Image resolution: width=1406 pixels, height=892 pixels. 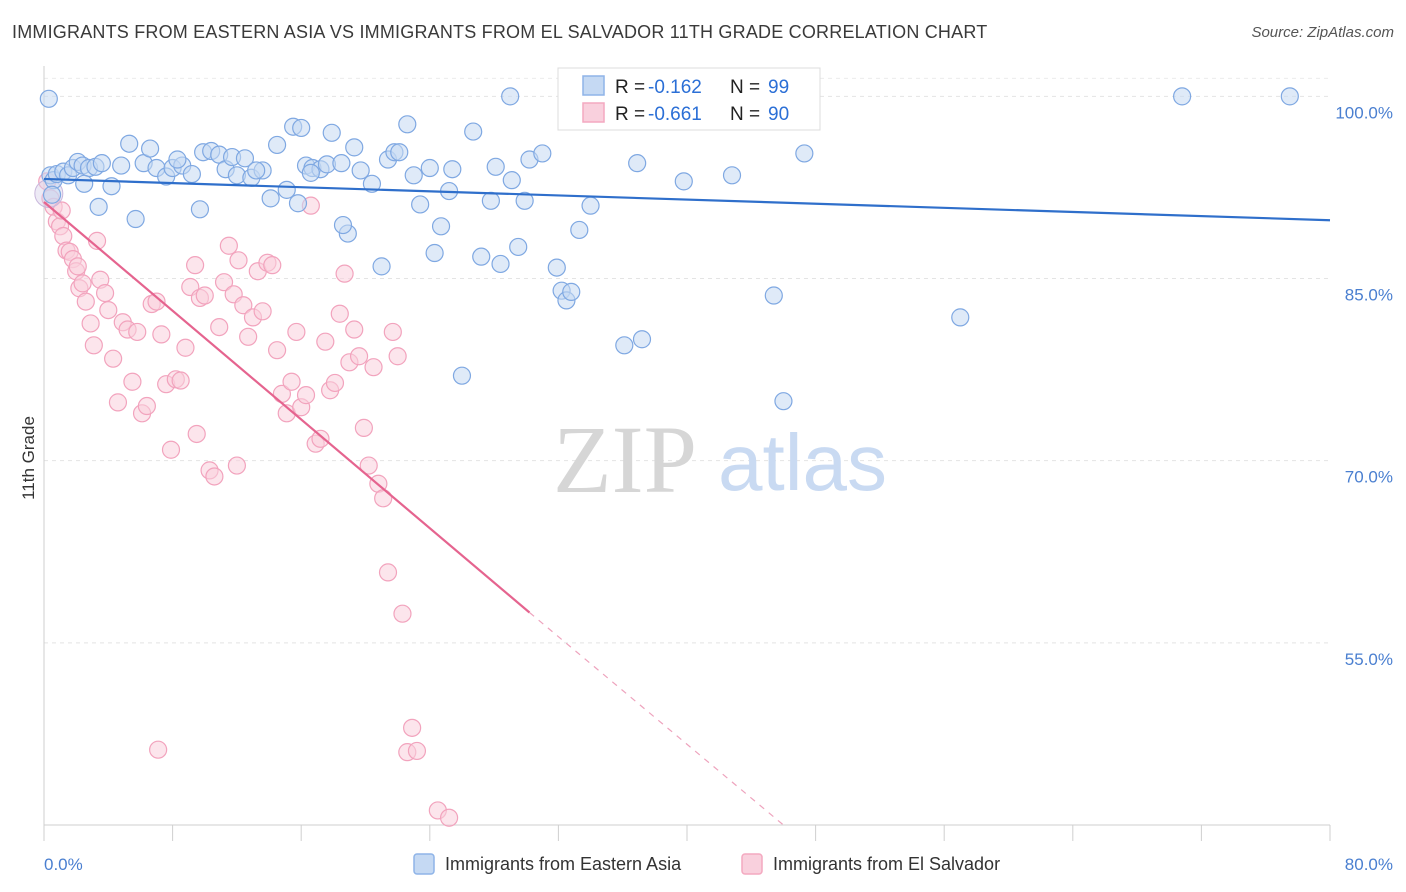 What do you see at coordinates (1364, 385) in the screenshot?
I see `y-tick-labels: 100.0% 85.0% 70.0% 55.0%` at bounding box center [1364, 385].